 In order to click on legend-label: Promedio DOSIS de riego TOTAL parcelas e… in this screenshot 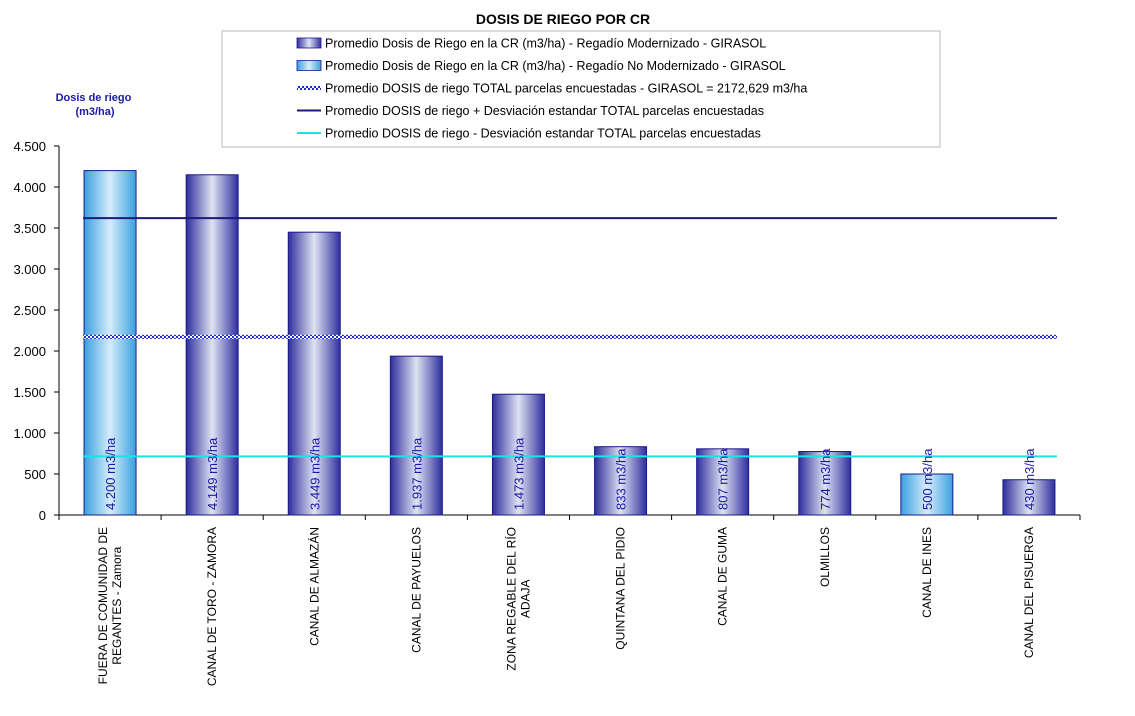, I will do `click(566, 89)`.